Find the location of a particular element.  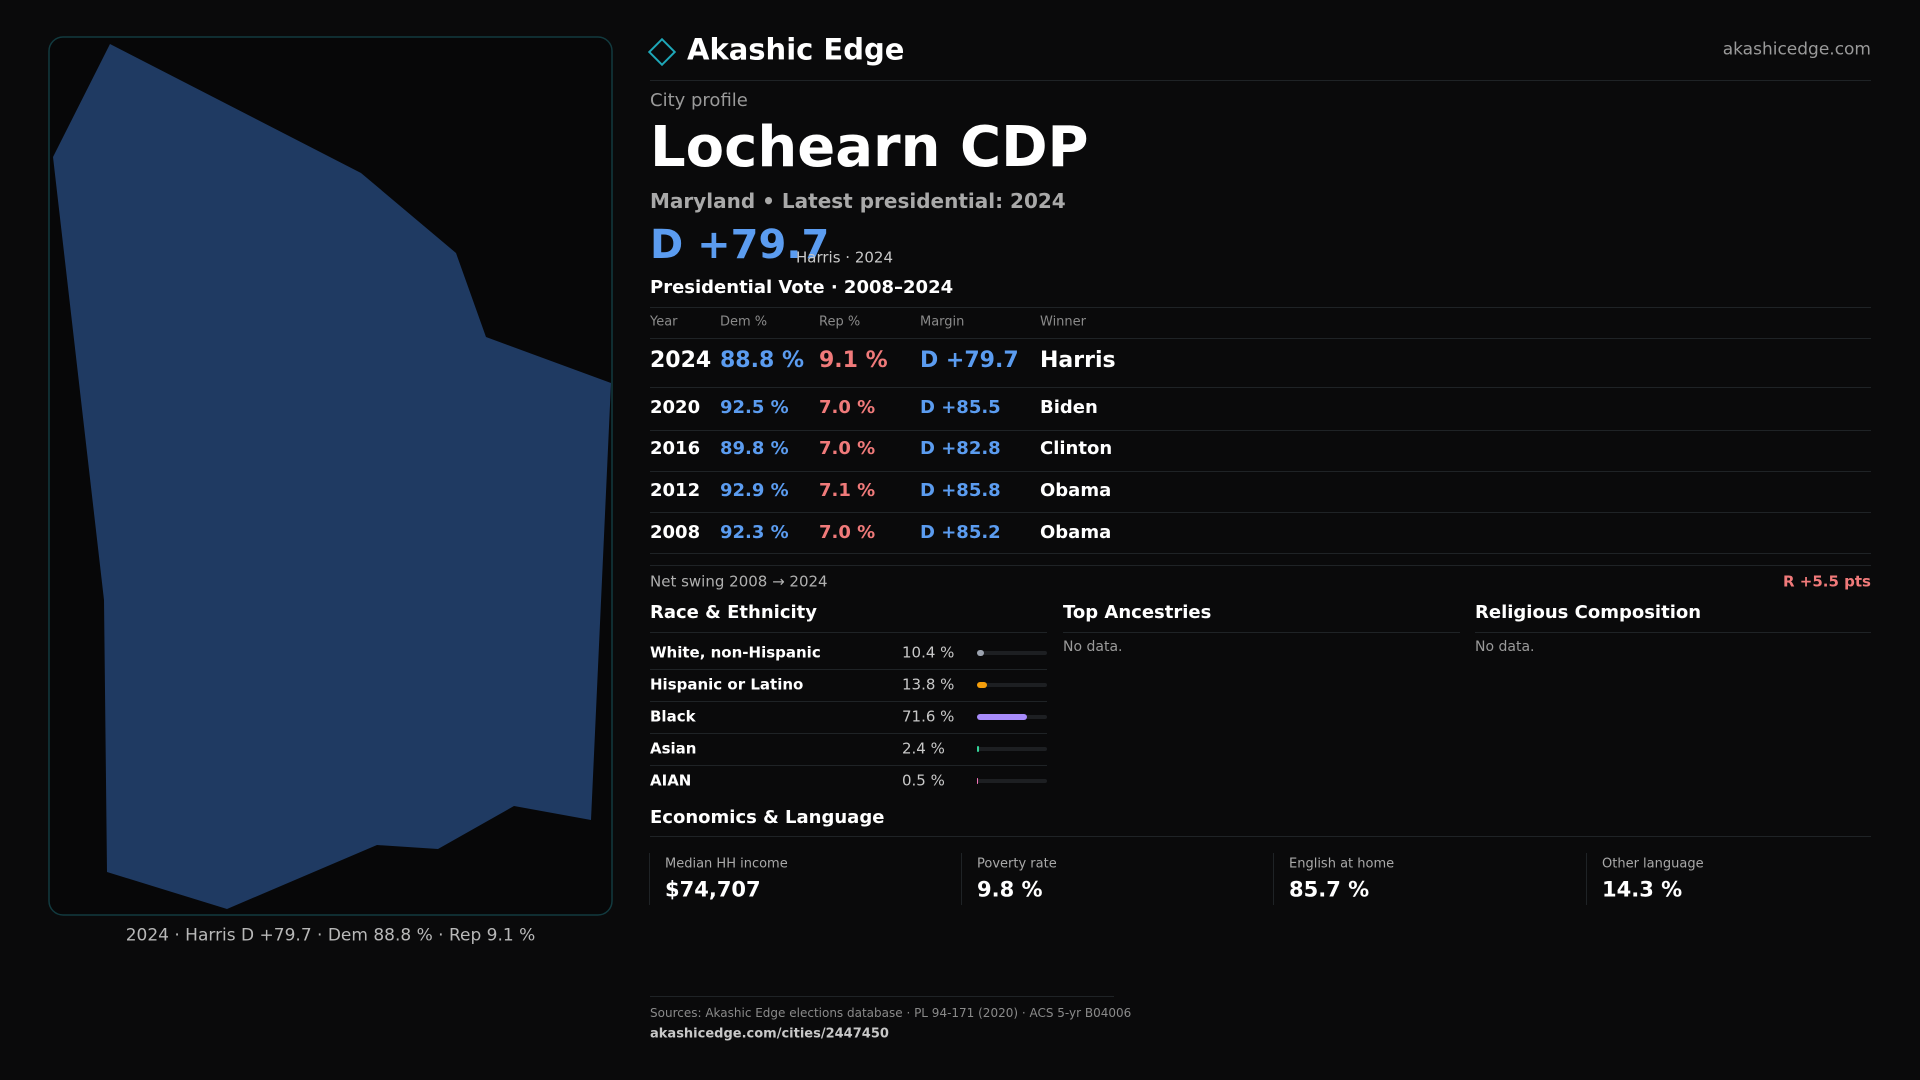

eyebrow: City profile is located at coordinates (699, 100).